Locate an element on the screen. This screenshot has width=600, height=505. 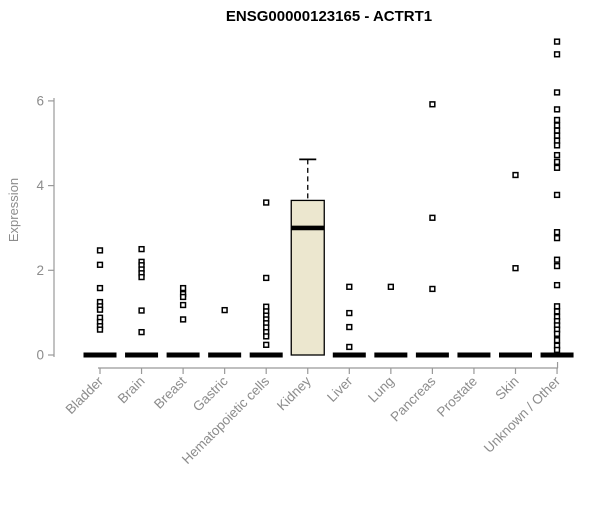
x-axis-category-label: Liver is located at coordinates (340, 389).